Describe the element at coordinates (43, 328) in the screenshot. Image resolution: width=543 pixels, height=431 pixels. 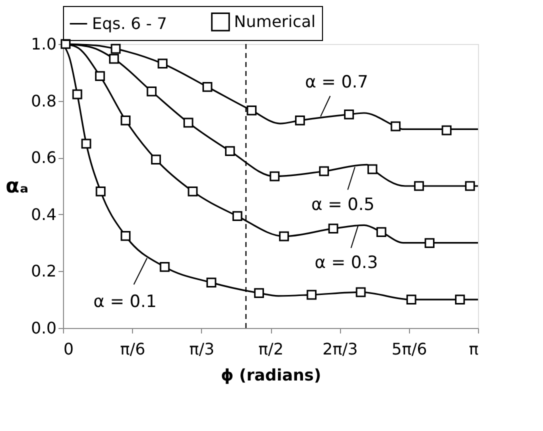
I see `y-tick-label: 0.0` at that location.